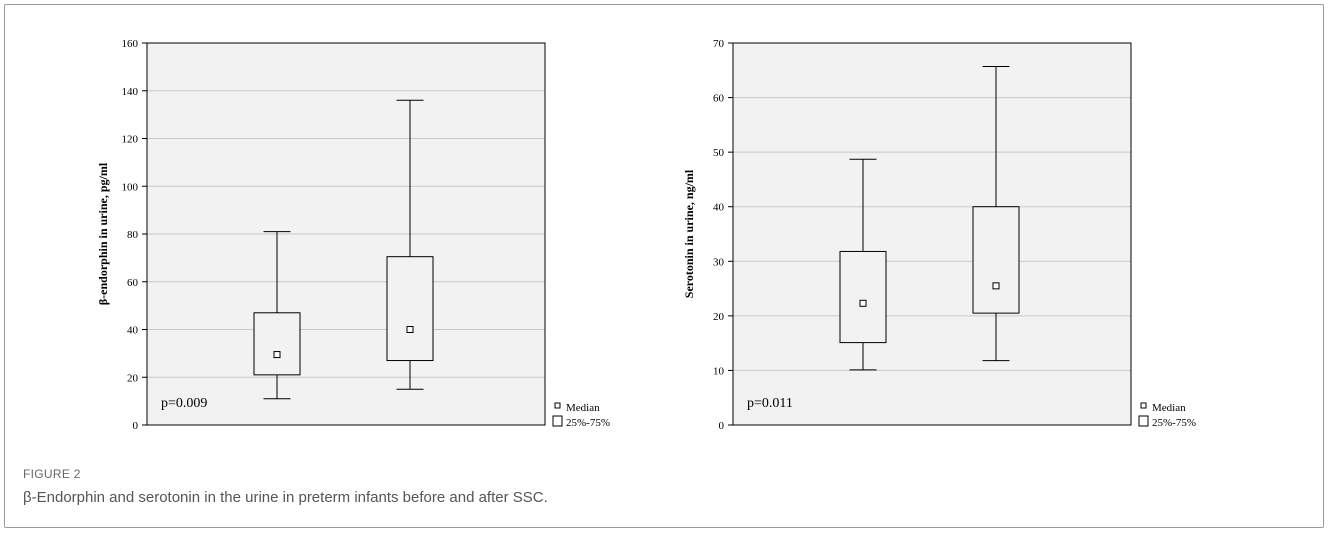  Describe the element at coordinates (719, 44) in the screenshot. I see `y-tick-label: 70` at that location.